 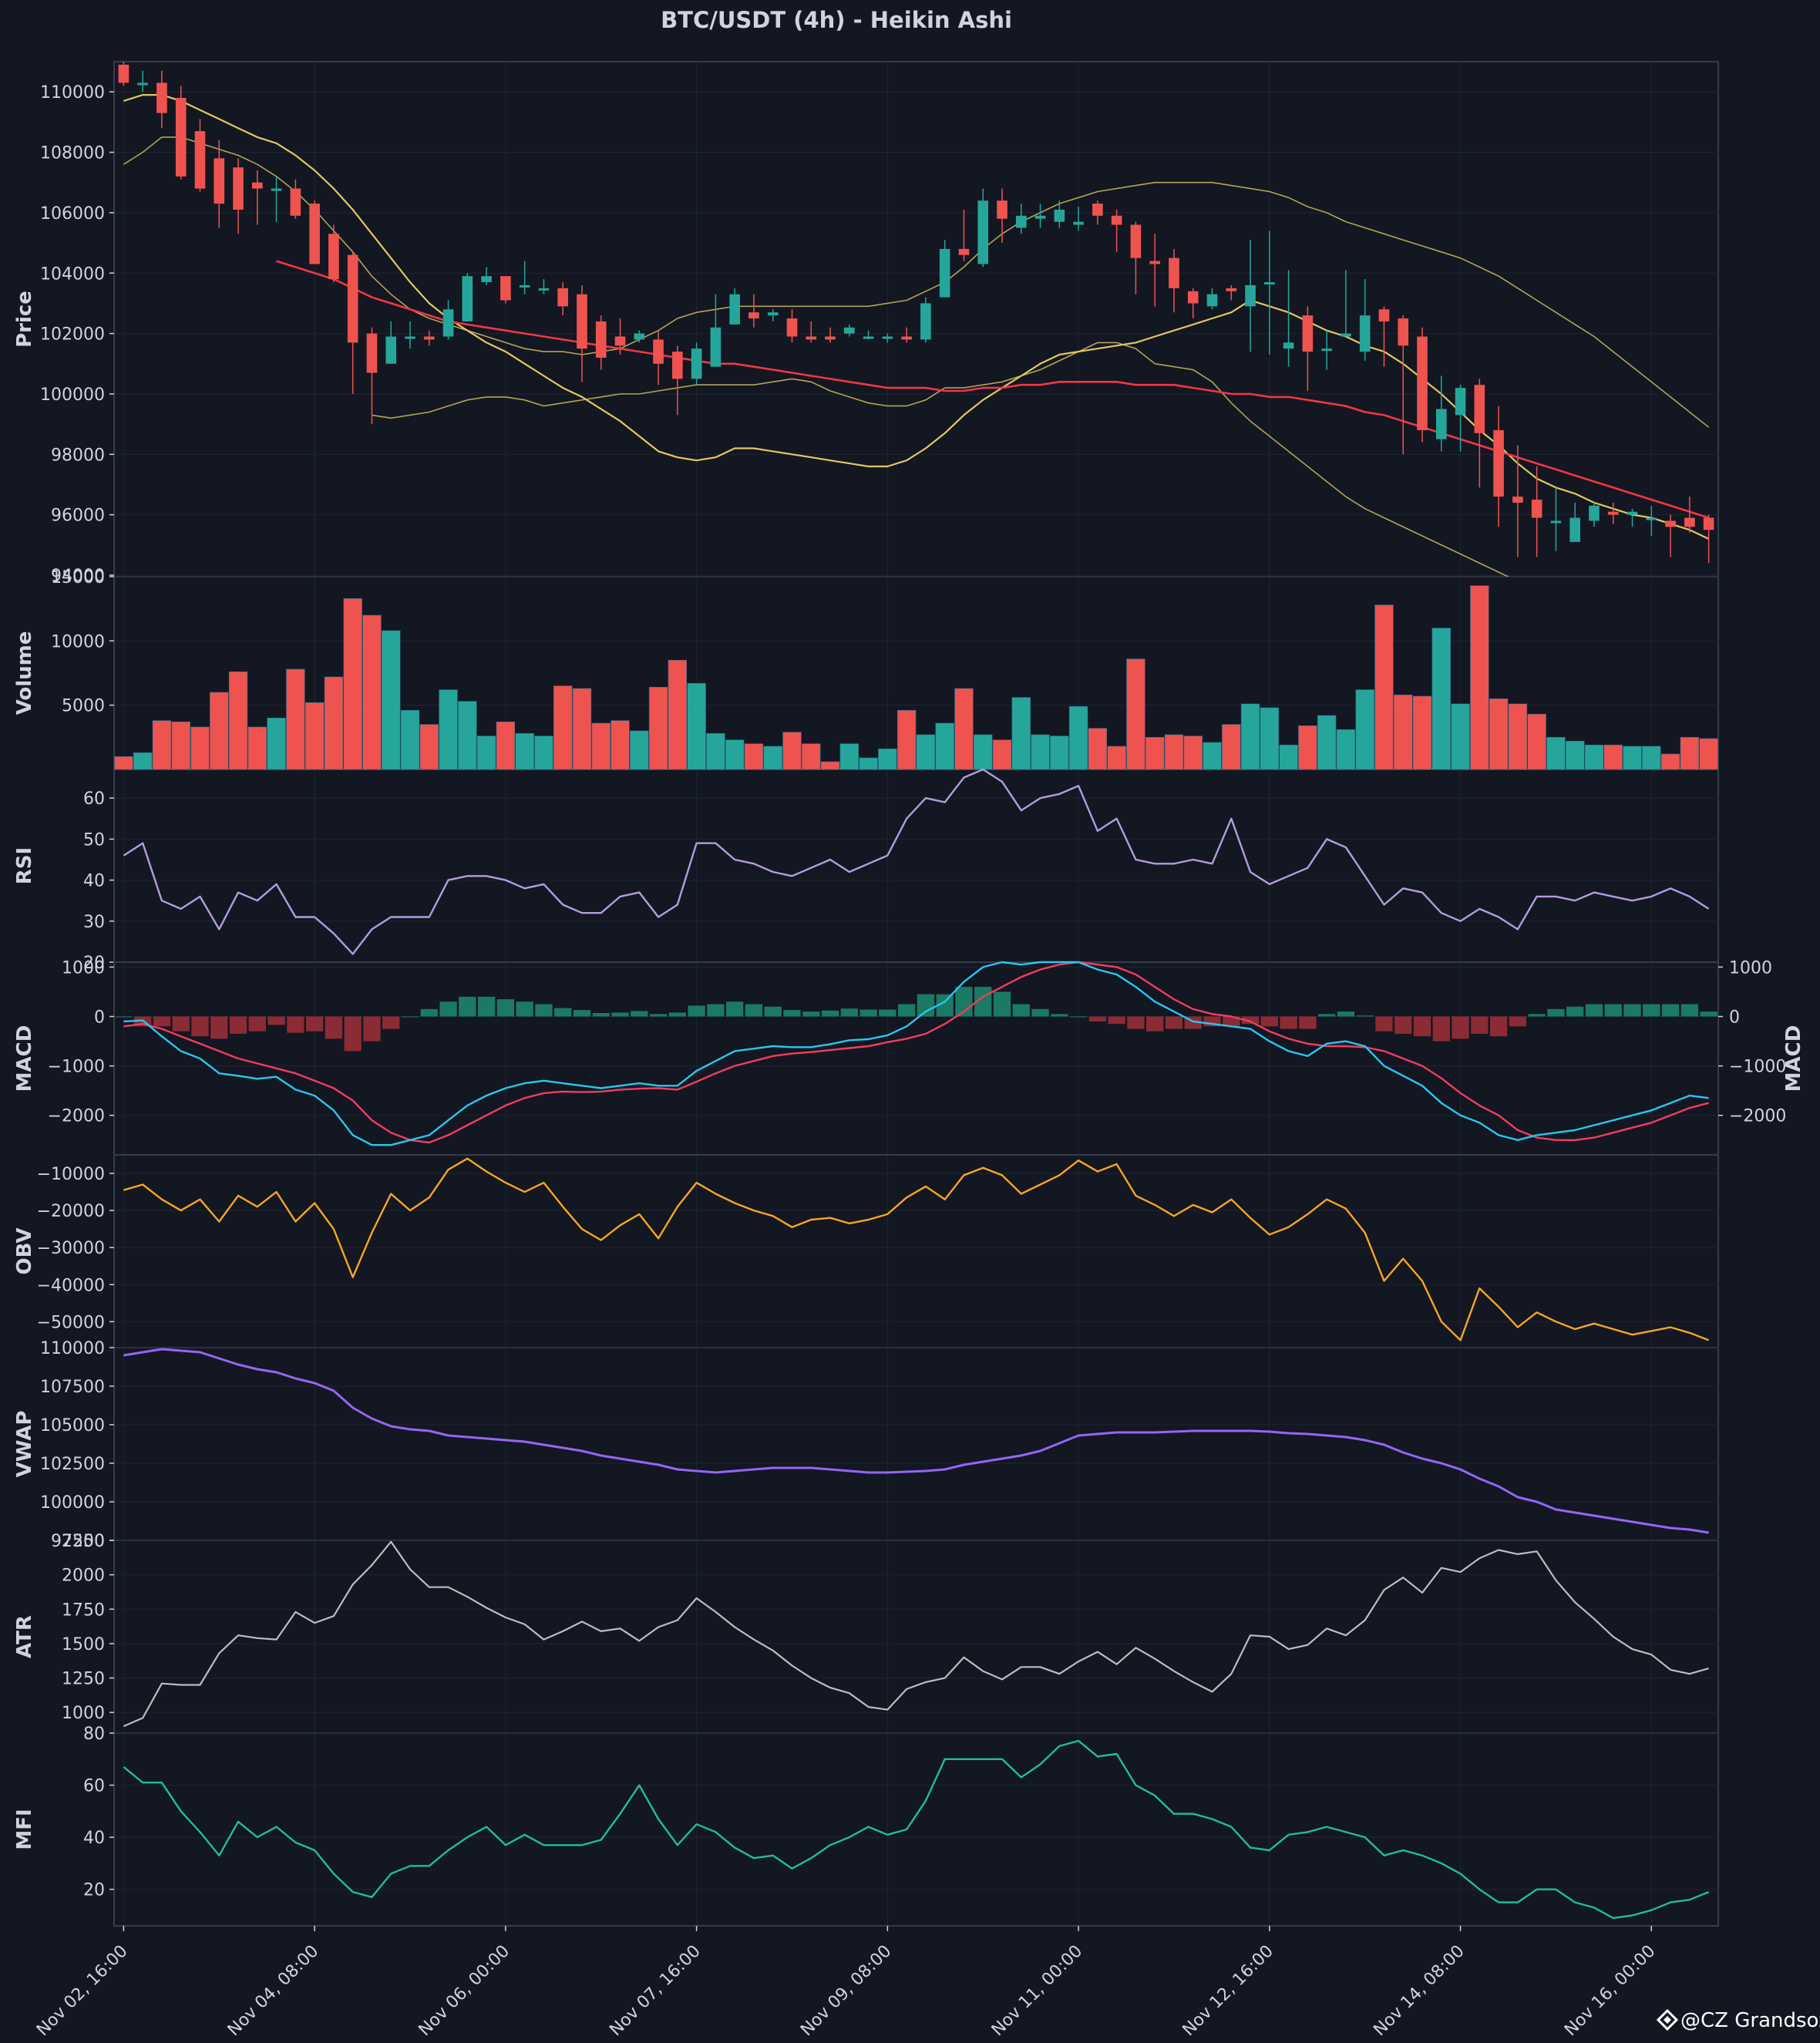 What do you see at coordinates (72, 274) in the screenshot?
I see `price-ytick-label: 104000` at bounding box center [72, 274].